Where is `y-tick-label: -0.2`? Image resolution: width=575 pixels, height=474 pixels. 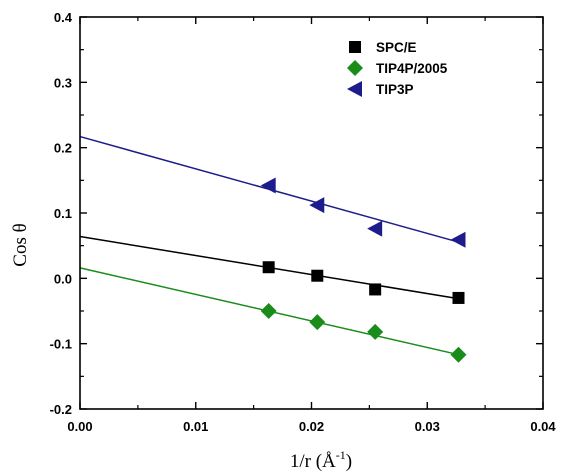
y-tick-label: -0.2 is located at coordinates (61, 409).